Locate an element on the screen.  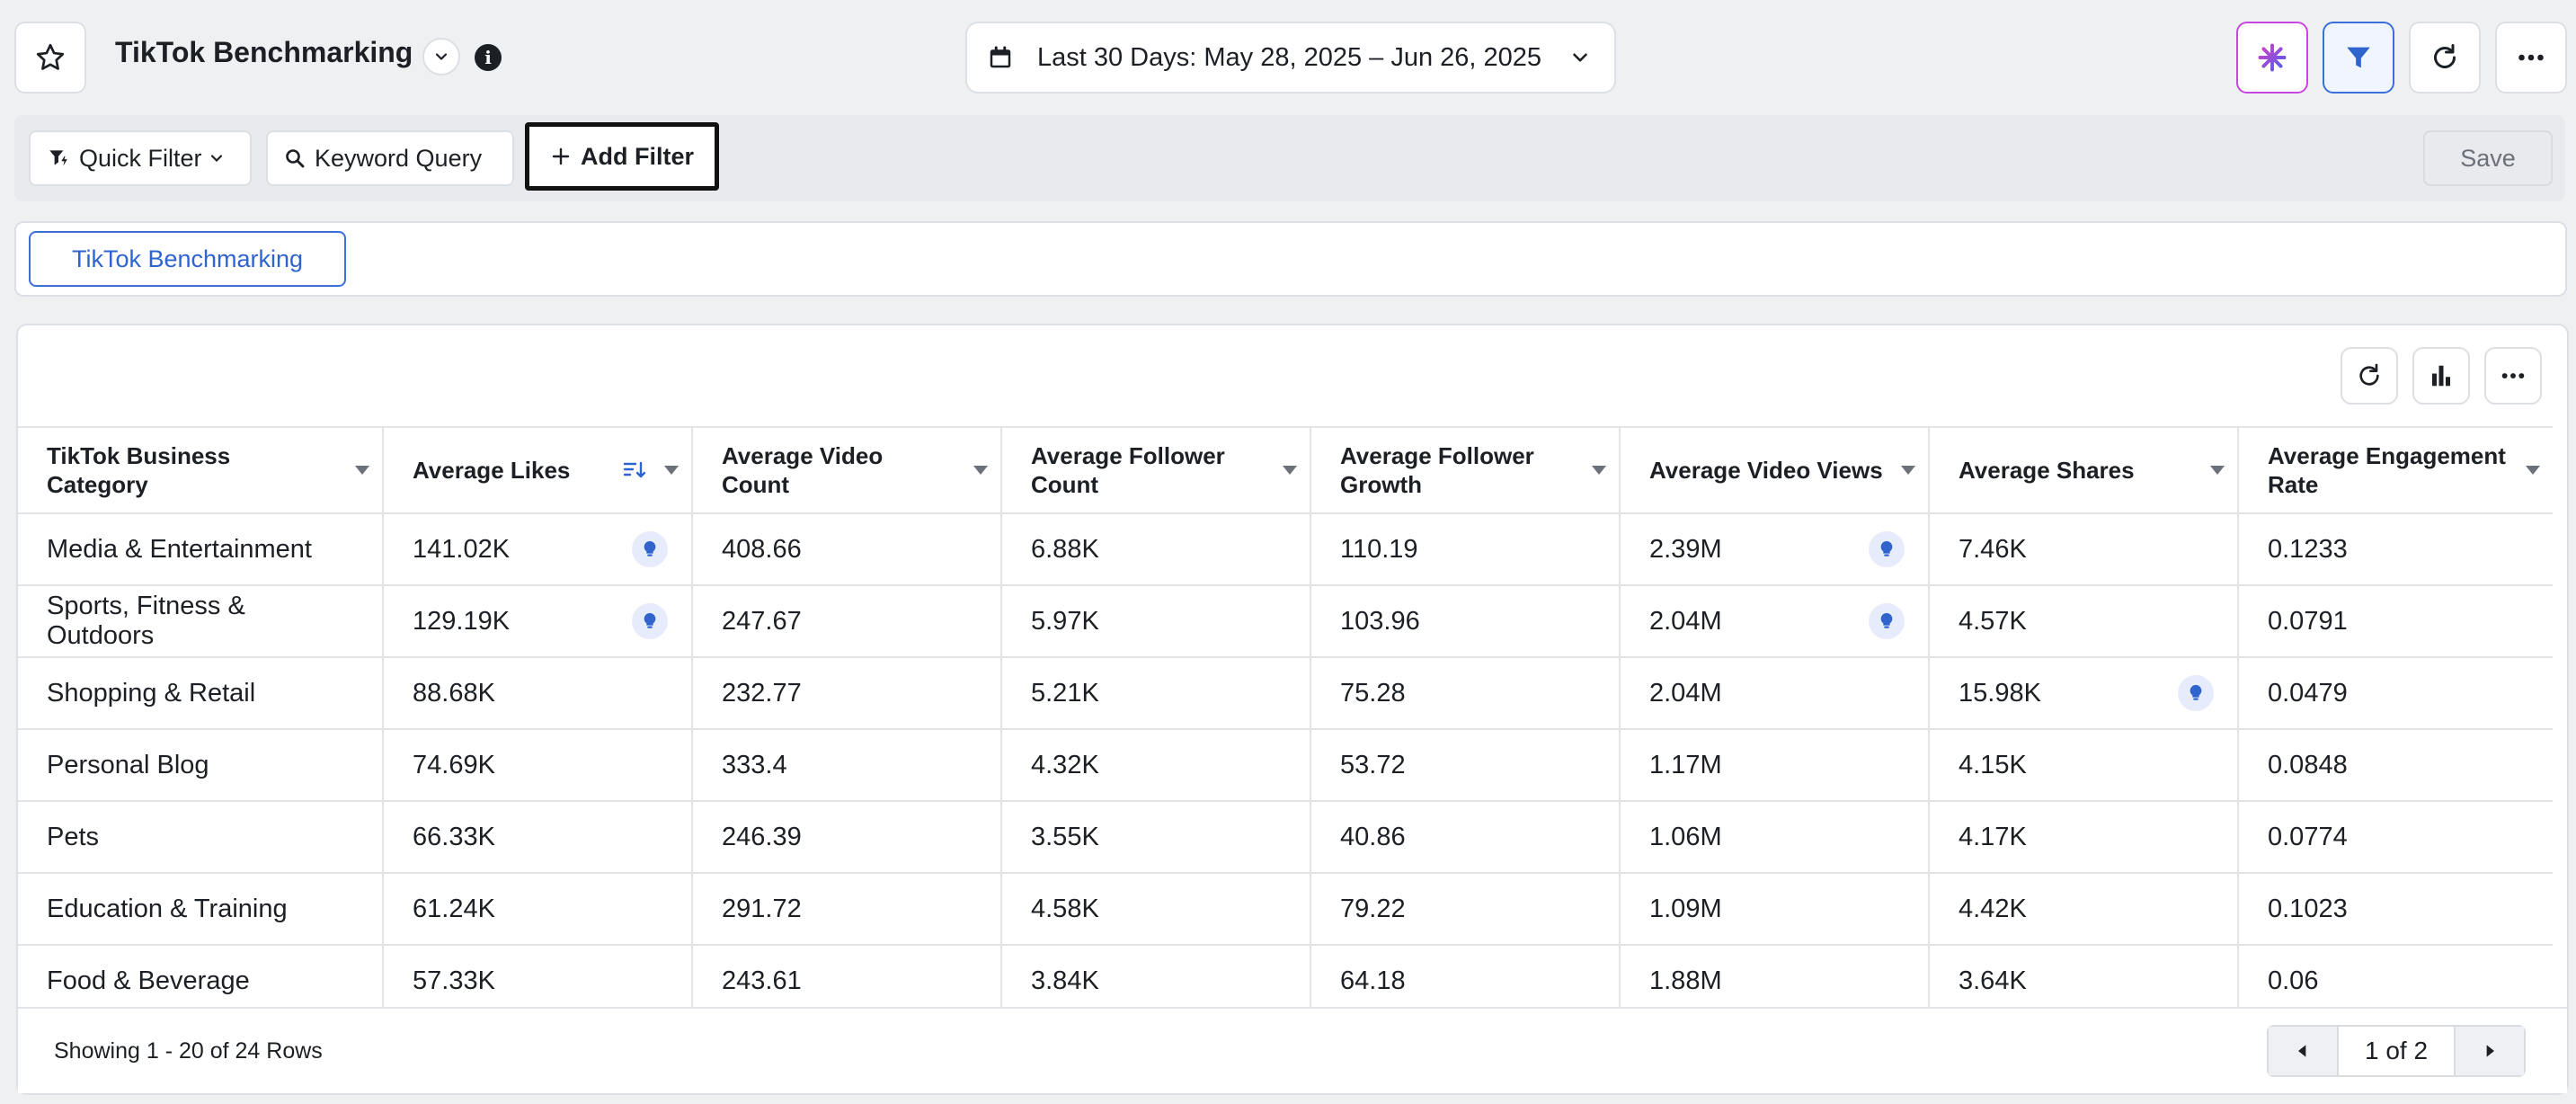
metric-cell: 66.33K is located at coordinates (537, 837).